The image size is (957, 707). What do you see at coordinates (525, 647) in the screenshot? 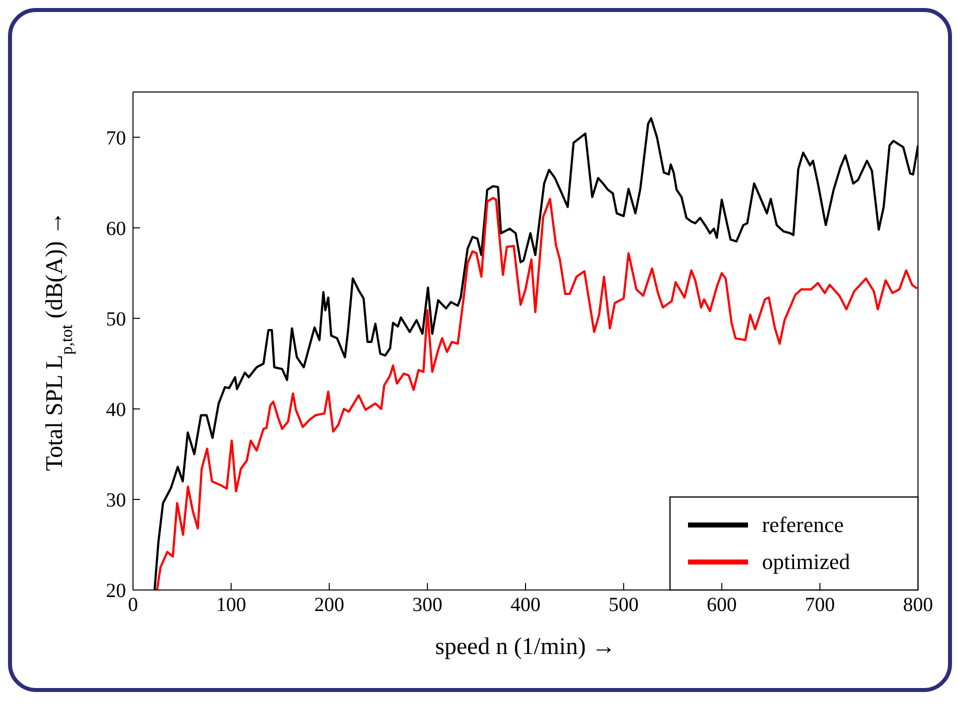
I see `x-axis-title: speed n (1/min) →` at bounding box center [525, 647].